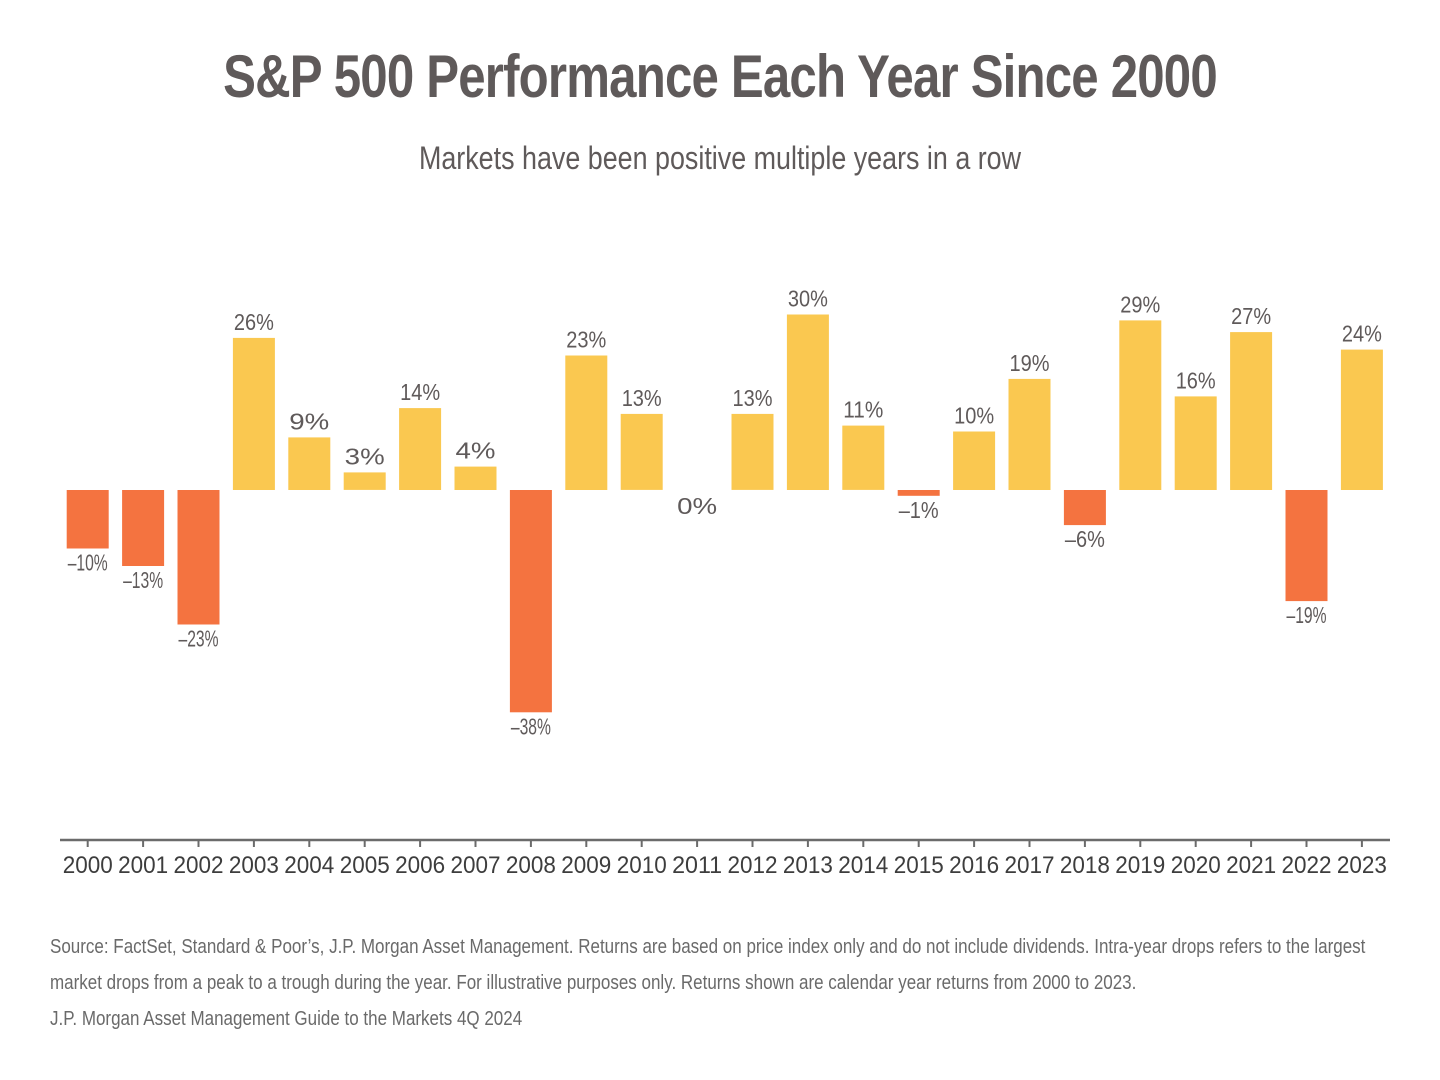 The height and width of the screenshot is (1080, 1440). I want to click on bar-2009, so click(586, 422).